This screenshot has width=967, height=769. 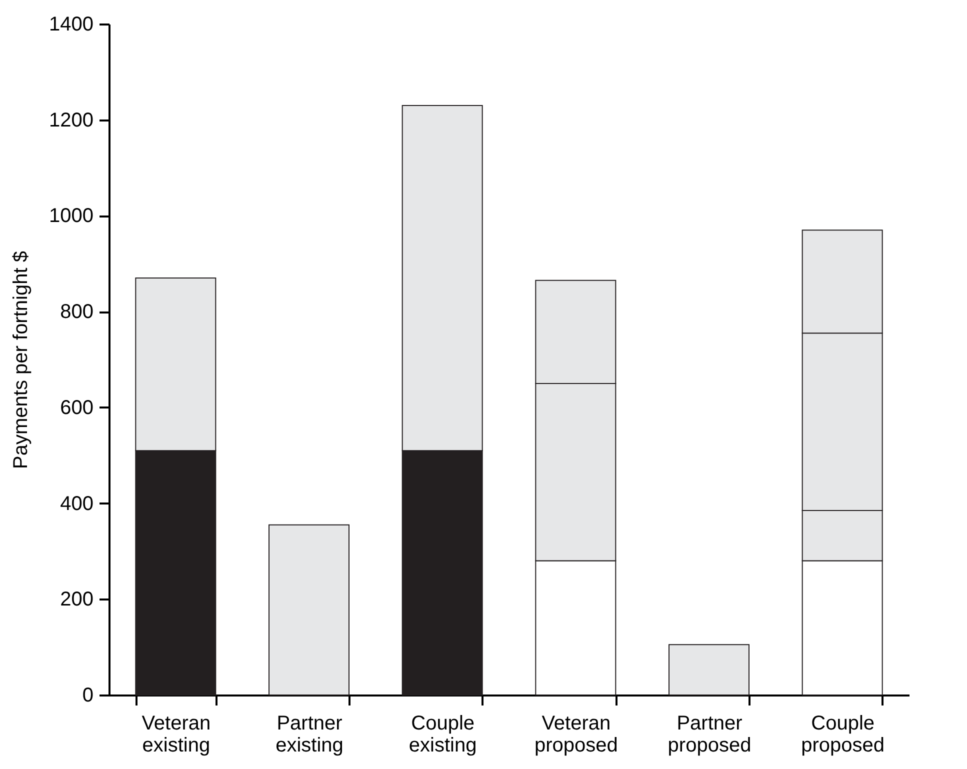 I want to click on y-tick-label: 0, so click(x=88, y=695).